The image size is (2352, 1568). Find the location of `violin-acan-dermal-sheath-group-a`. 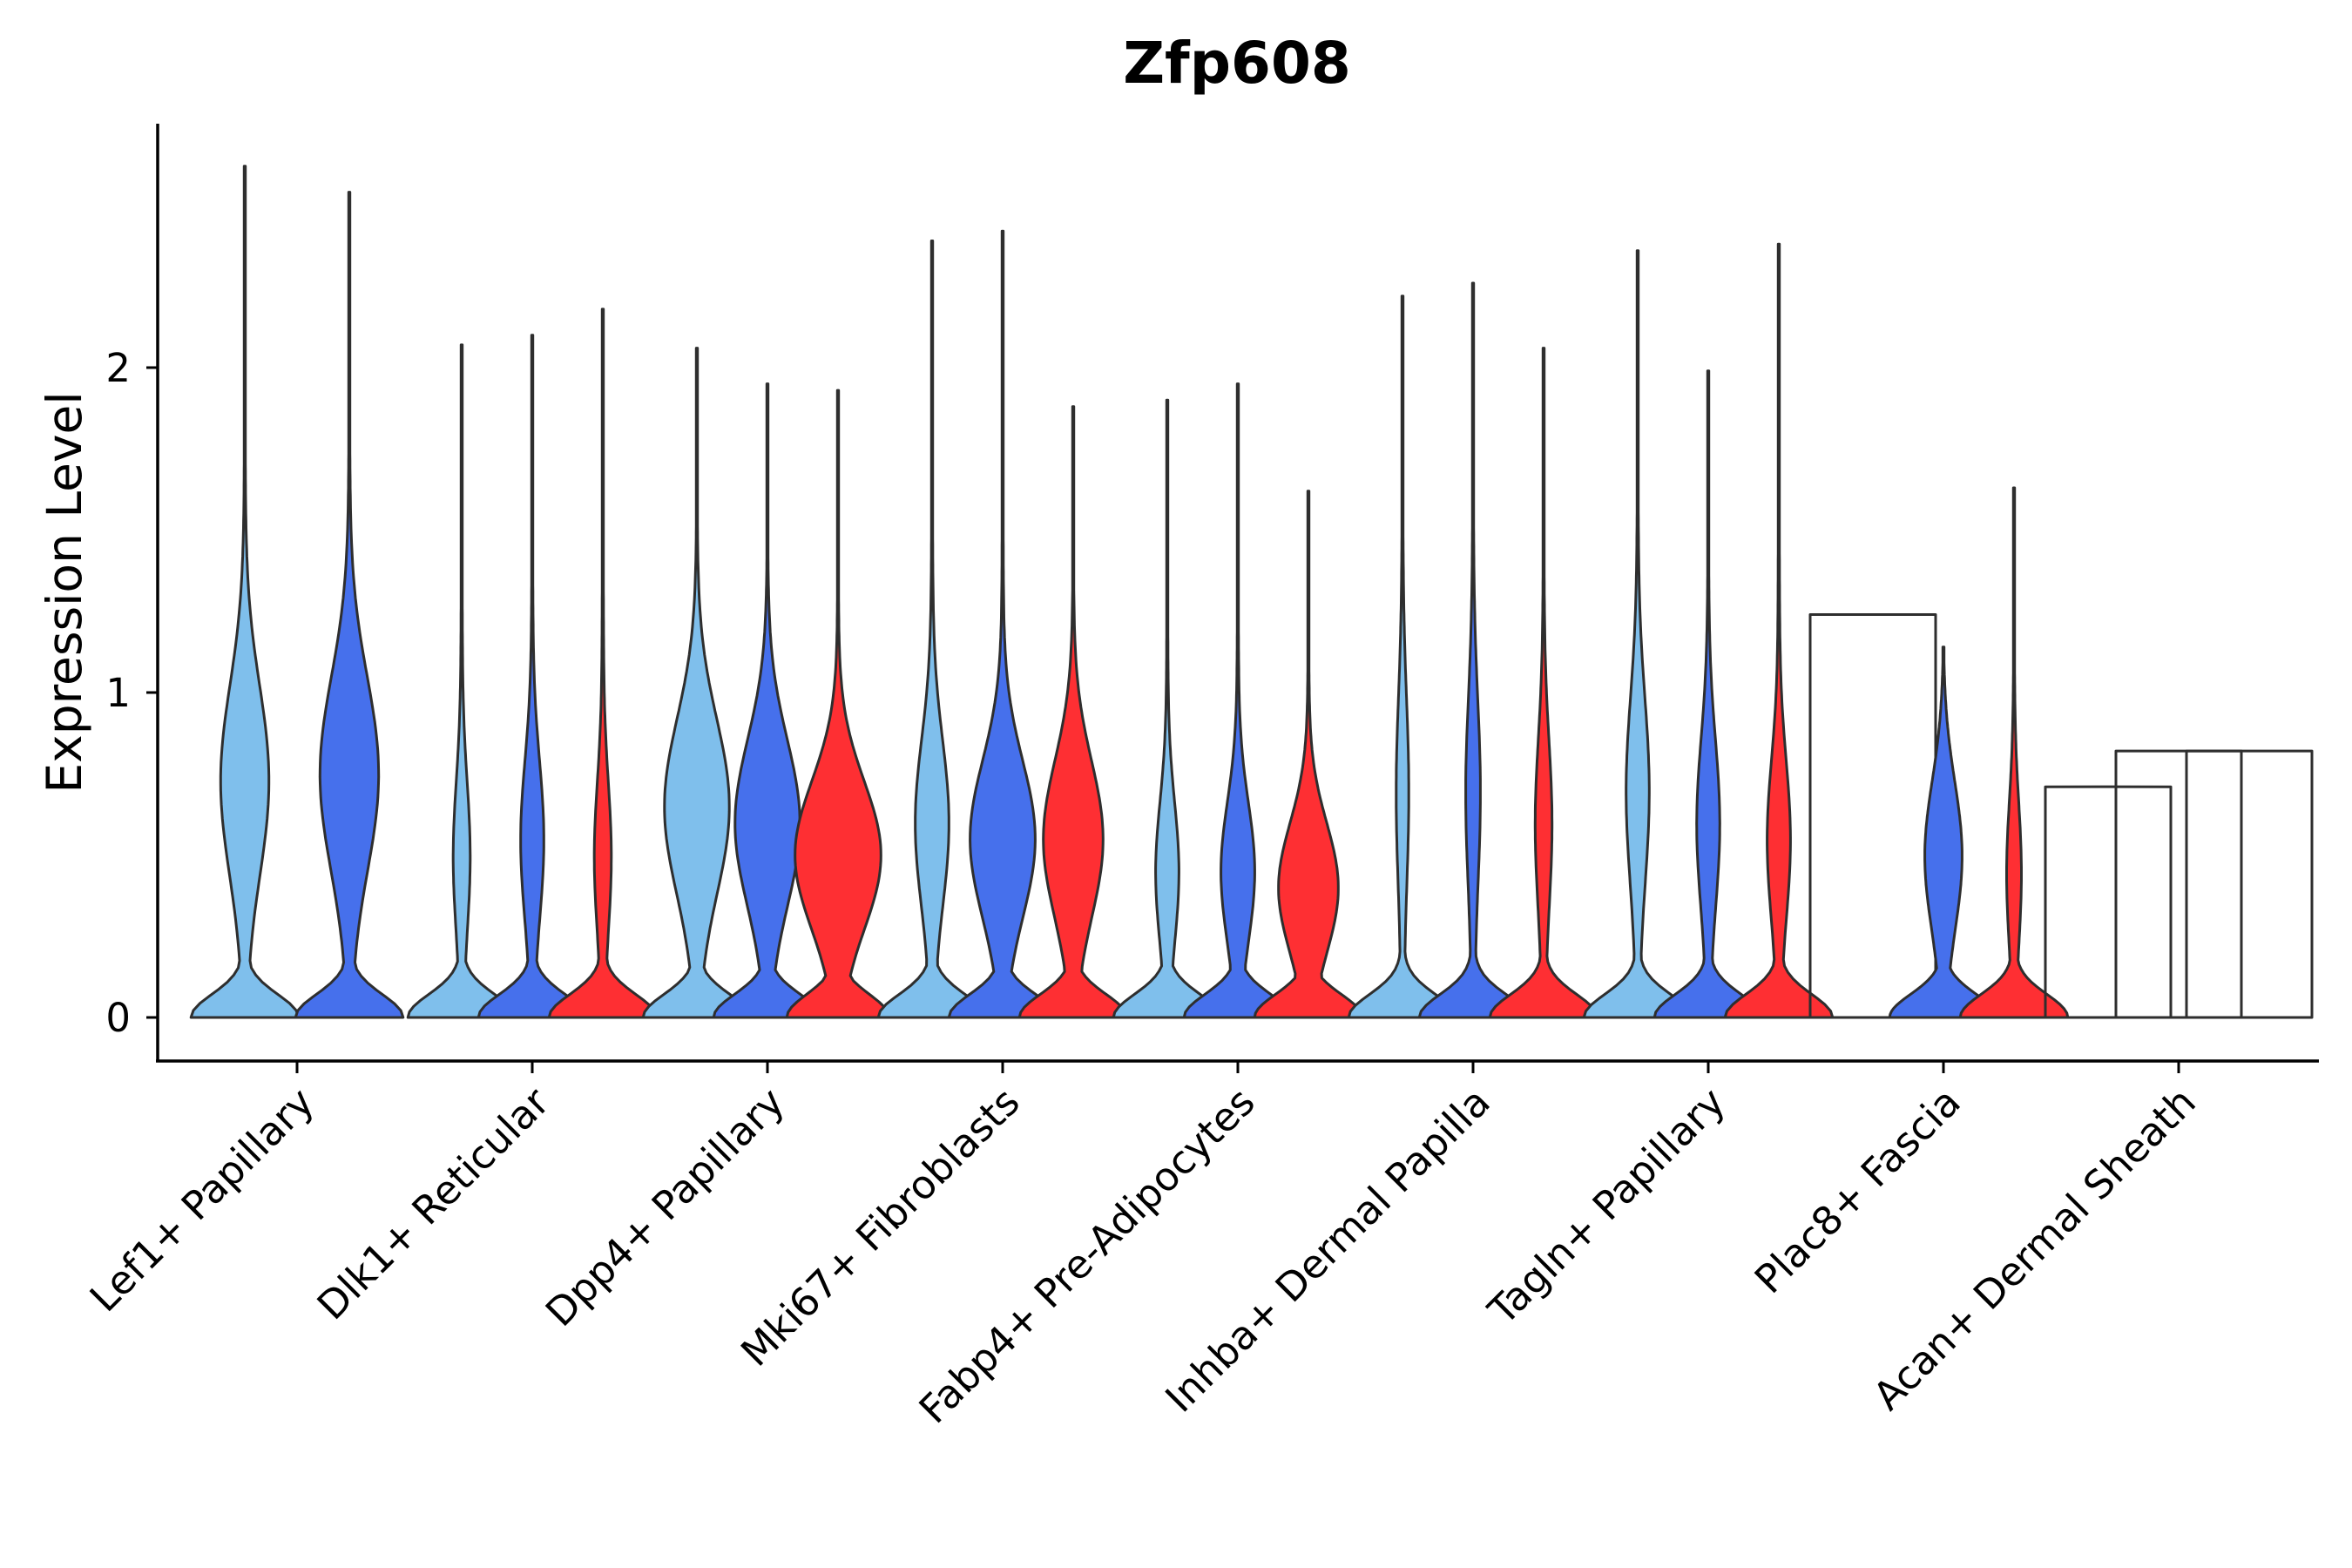

violin-acan-dermal-sheath-group-a is located at coordinates (2108, 902).